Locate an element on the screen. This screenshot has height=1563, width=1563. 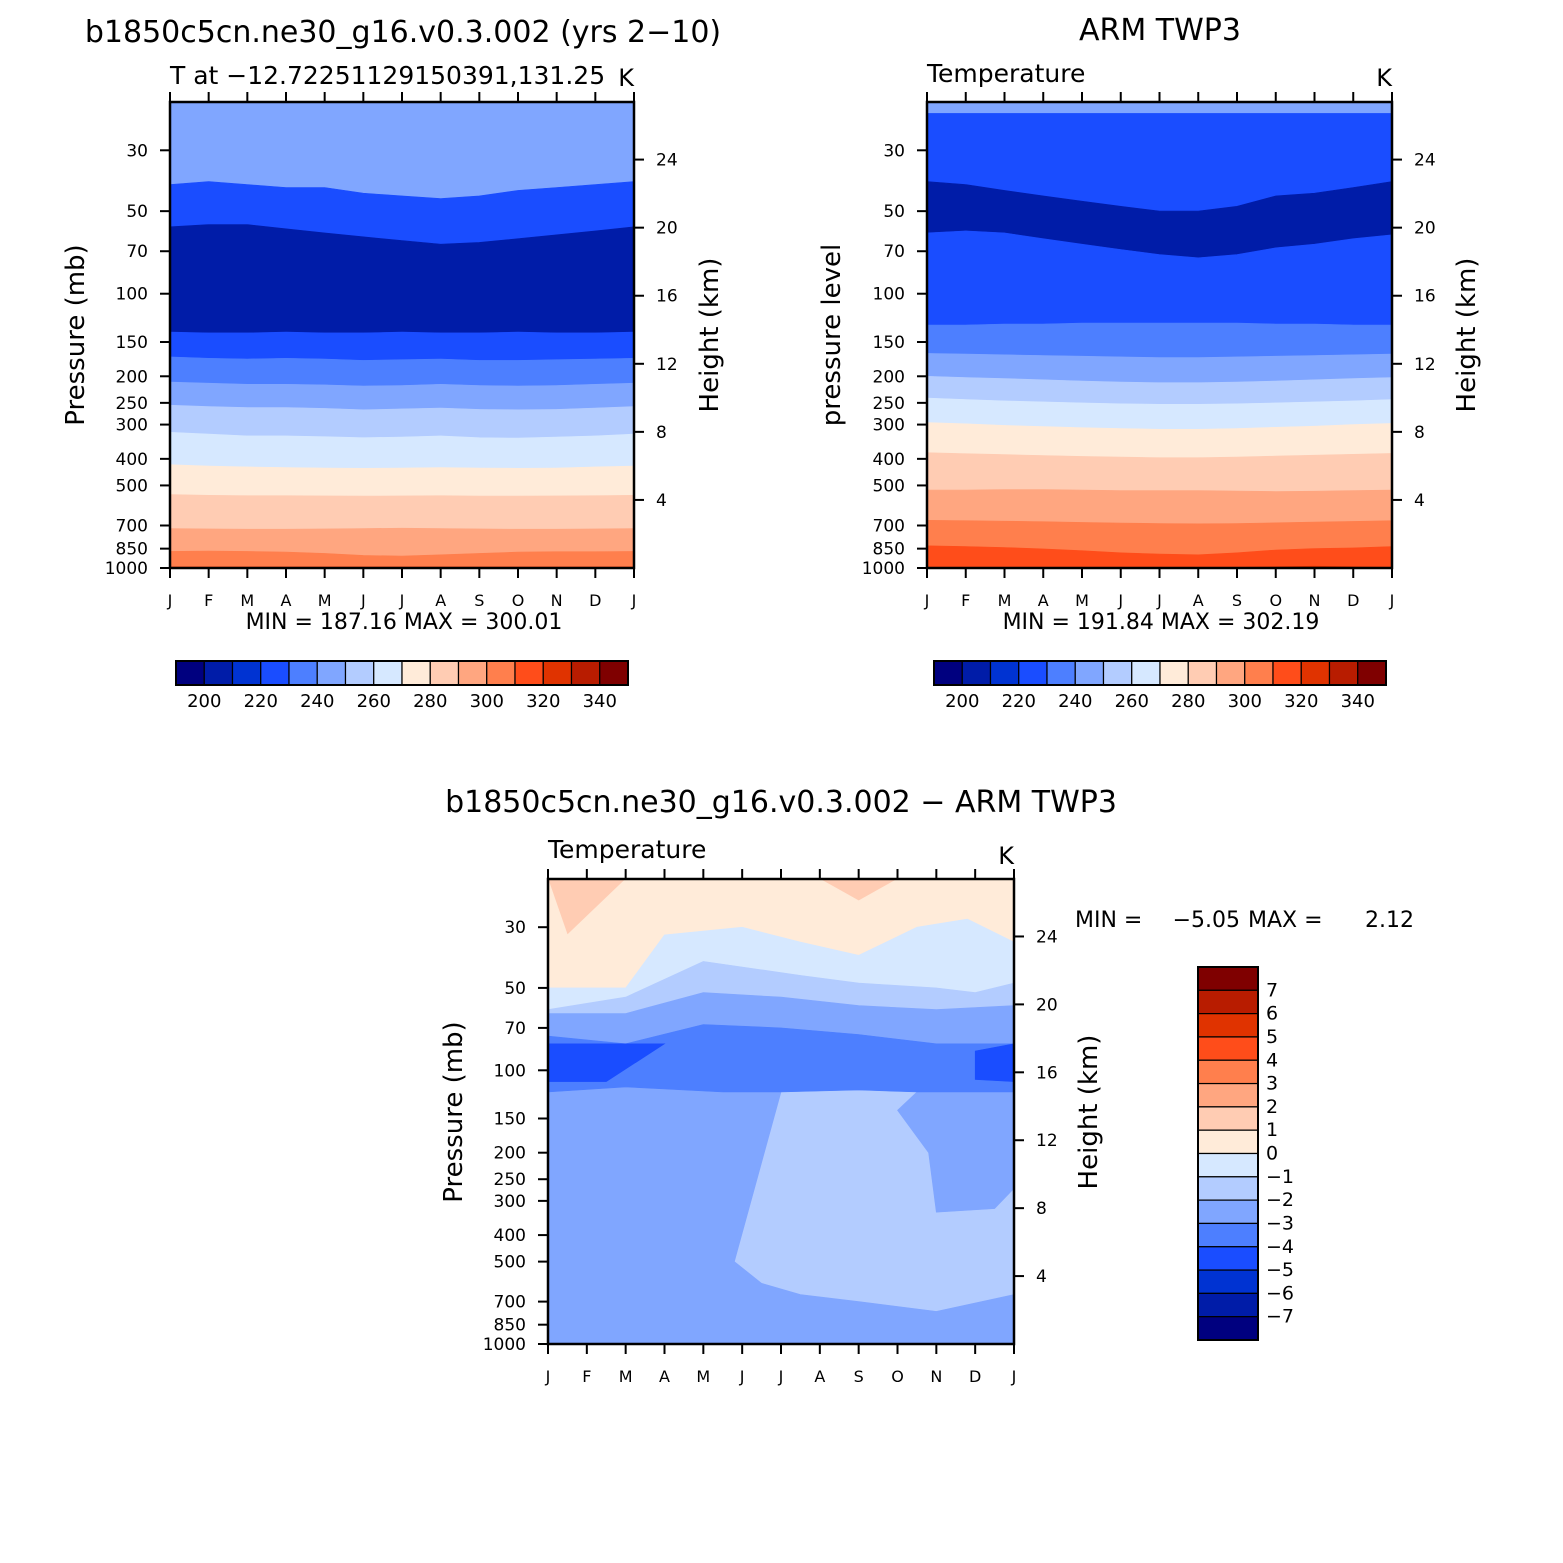
month-tick-label: O is located at coordinates (1275, 600).